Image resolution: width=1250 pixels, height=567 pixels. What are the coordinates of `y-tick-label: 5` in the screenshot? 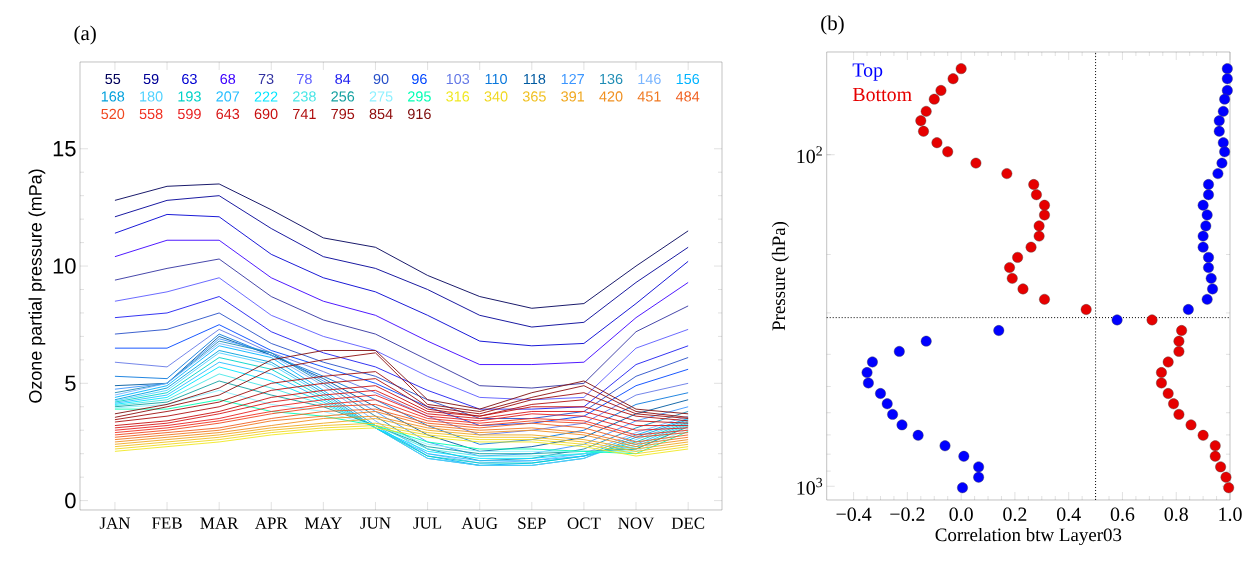 It's located at (70, 383).